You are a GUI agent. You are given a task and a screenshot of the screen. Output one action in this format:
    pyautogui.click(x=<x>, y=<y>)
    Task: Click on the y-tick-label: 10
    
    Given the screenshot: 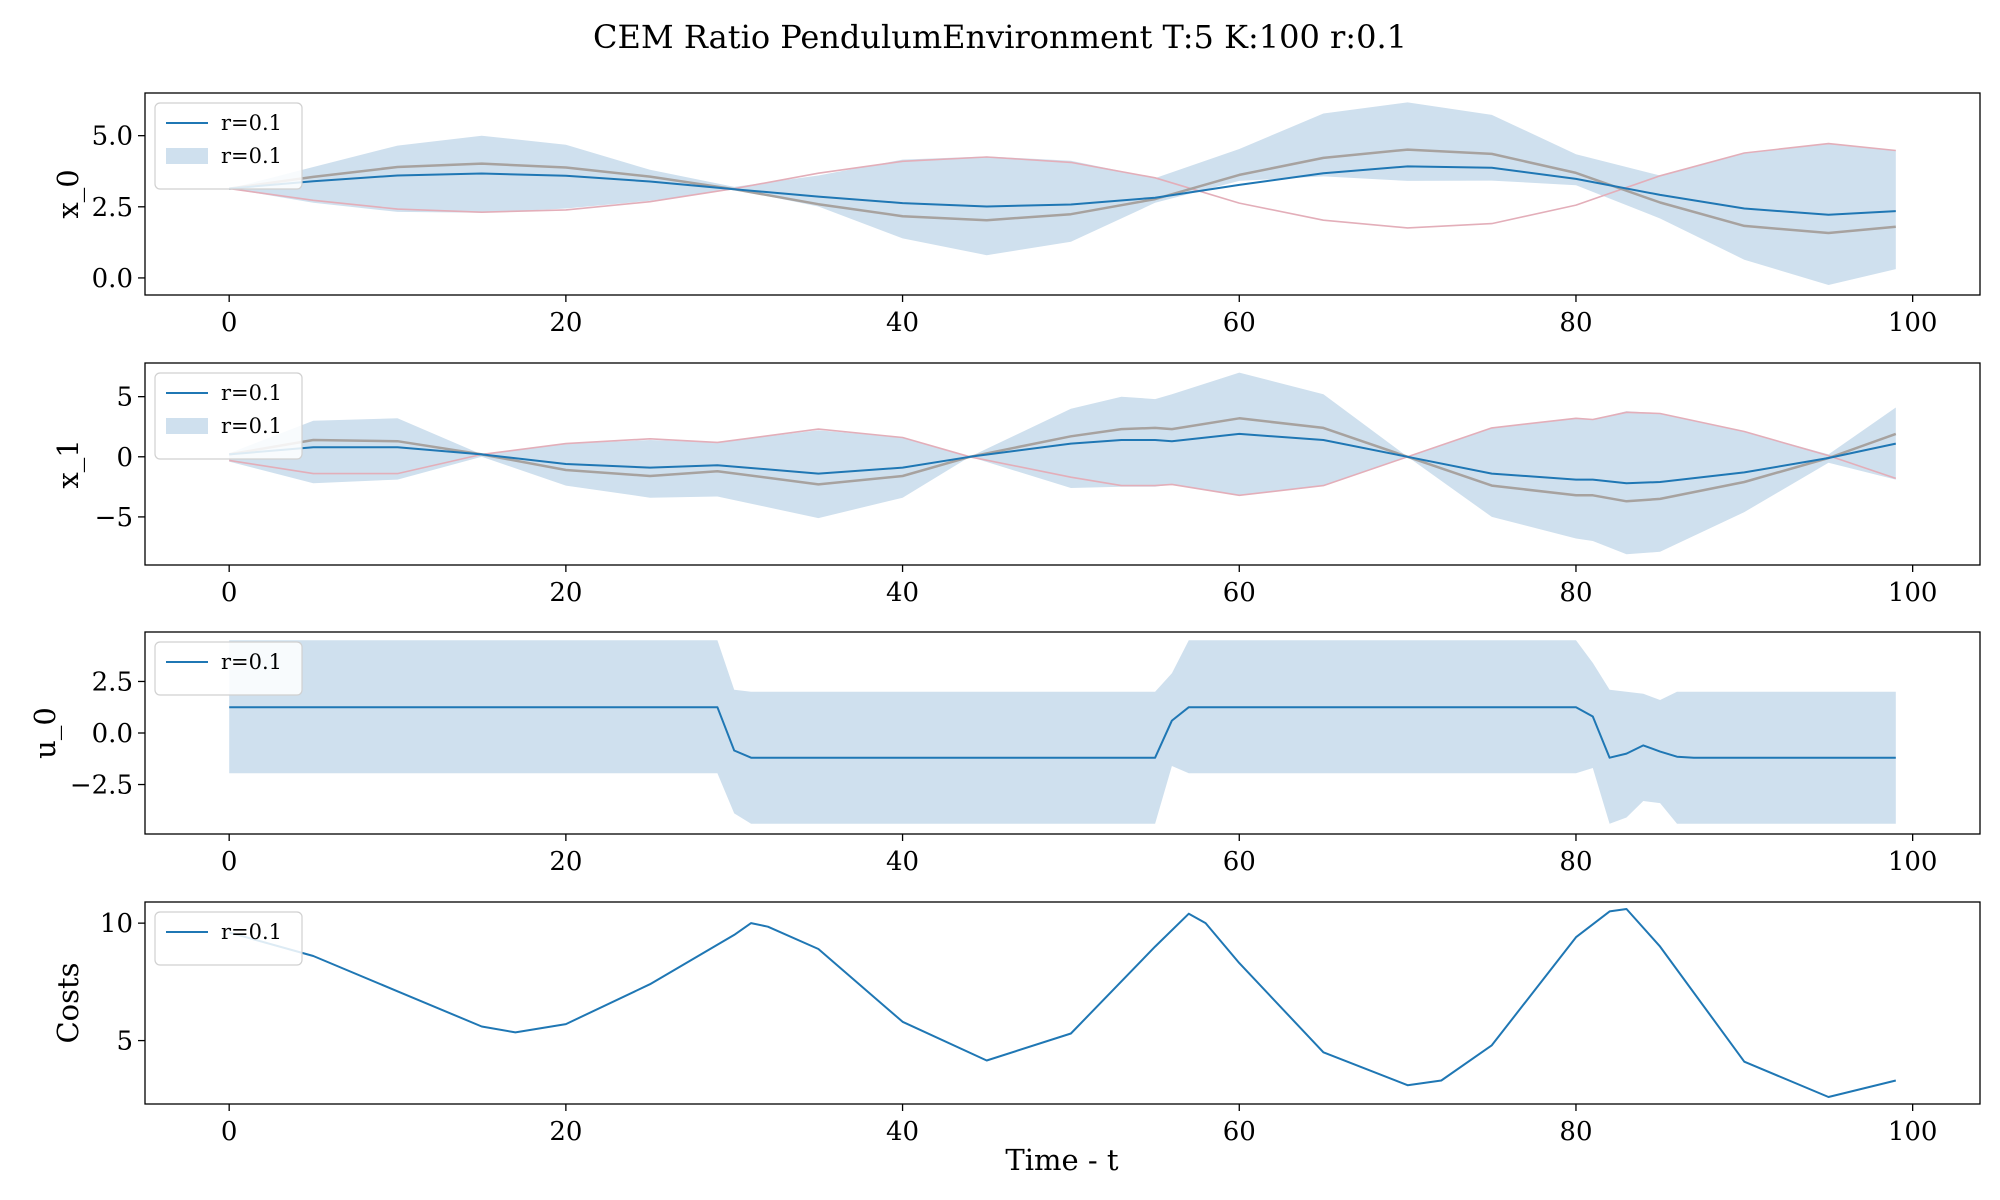 What is the action you would take?
    pyautogui.click(x=116, y=924)
    